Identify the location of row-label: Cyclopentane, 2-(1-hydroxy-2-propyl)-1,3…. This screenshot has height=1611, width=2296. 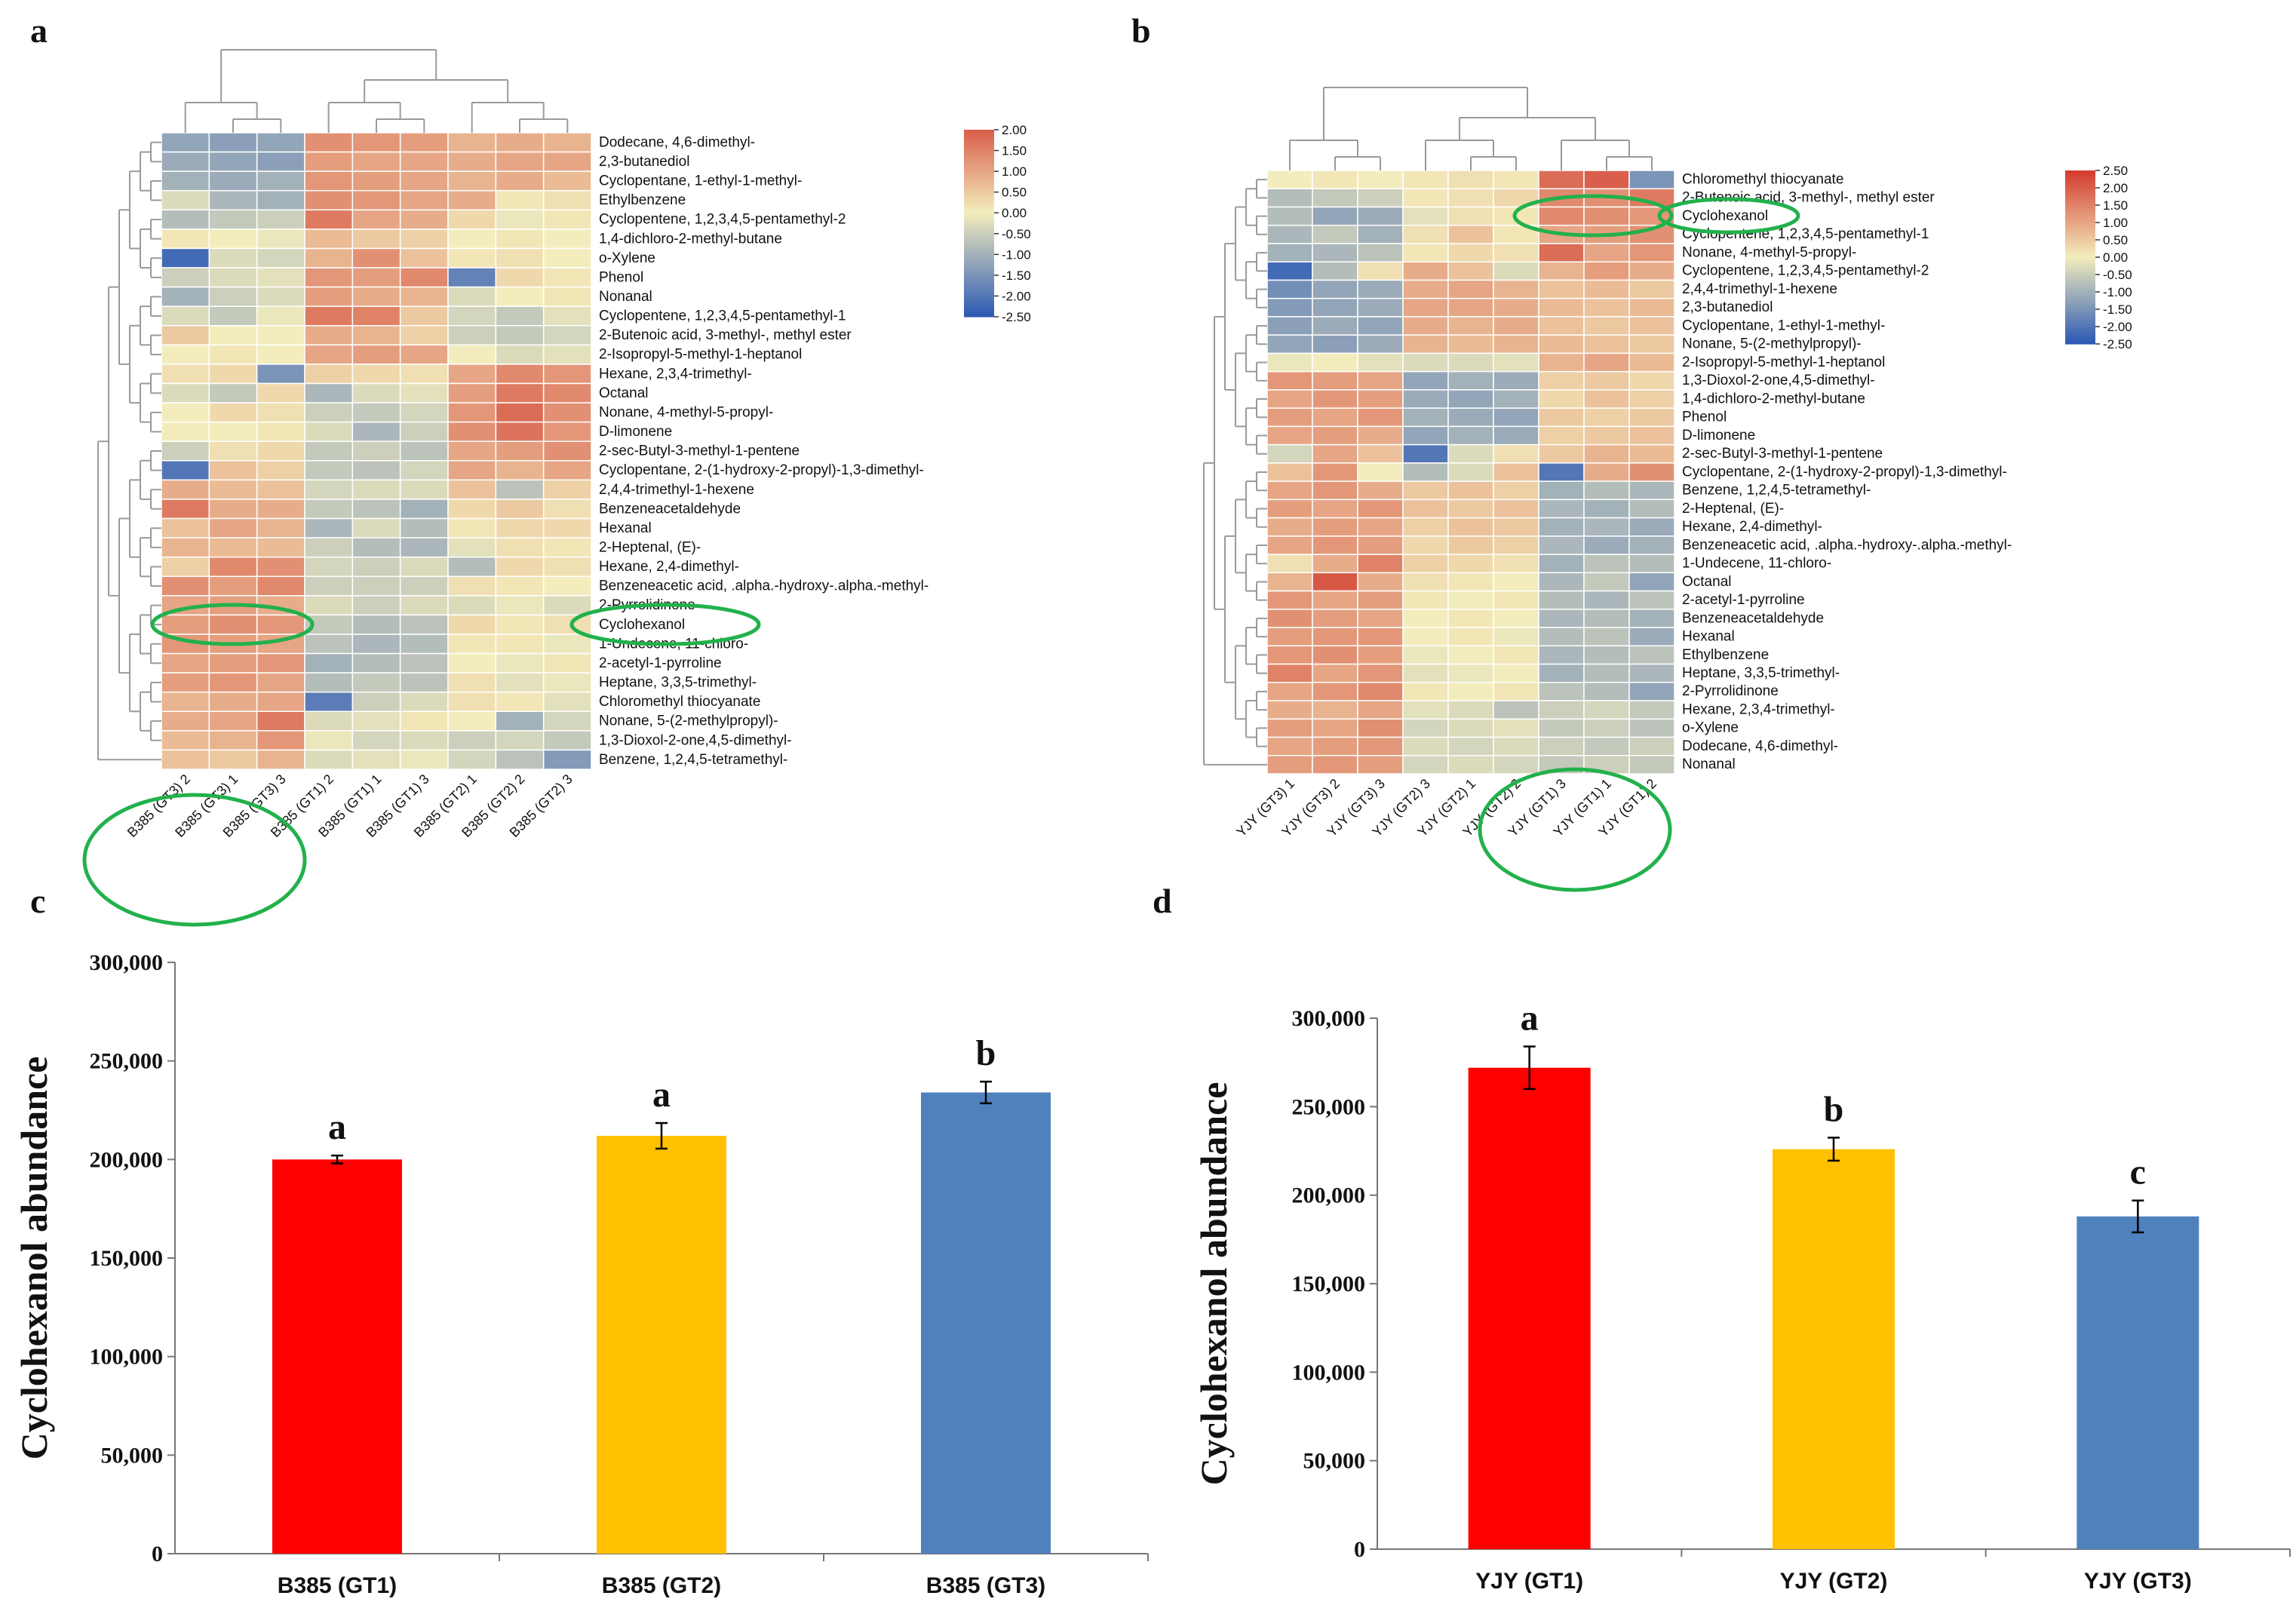
(1845, 472).